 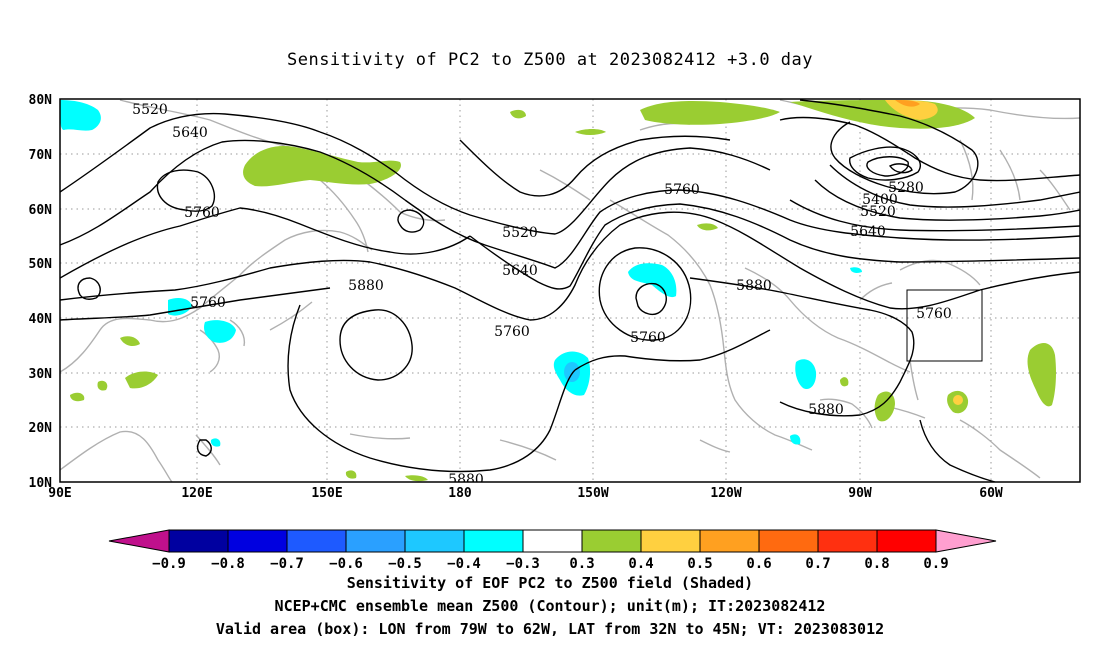 What do you see at coordinates (590, 132) in the screenshot?
I see `shade-positive-small2` at bounding box center [590, 132].